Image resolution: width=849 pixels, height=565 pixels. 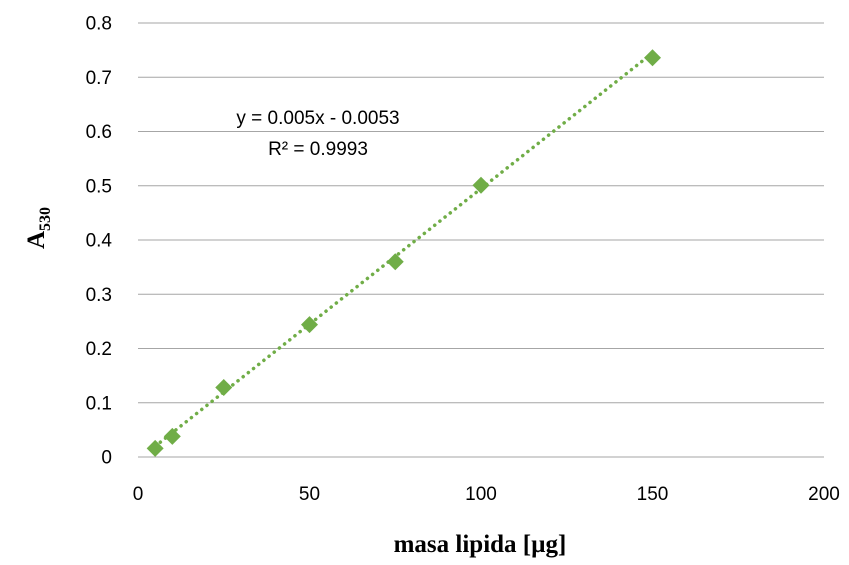 I want to click on y-tick-label: 0.5, so click(x=99, y=186).